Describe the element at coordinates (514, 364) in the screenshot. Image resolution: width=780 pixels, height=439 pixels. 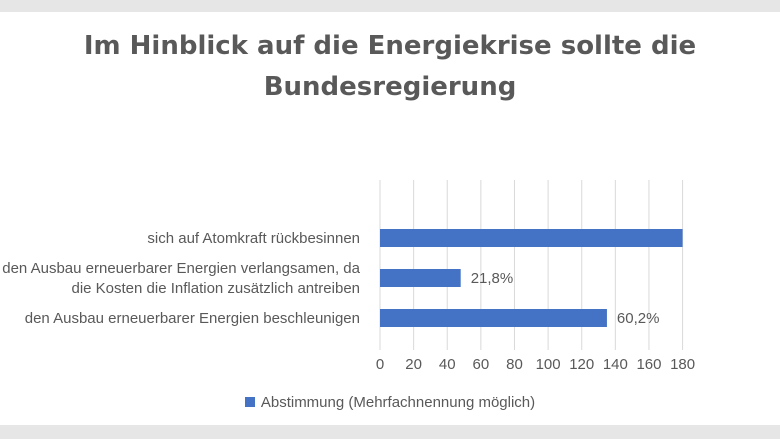
I see `x-tick-label: 80` at that location.